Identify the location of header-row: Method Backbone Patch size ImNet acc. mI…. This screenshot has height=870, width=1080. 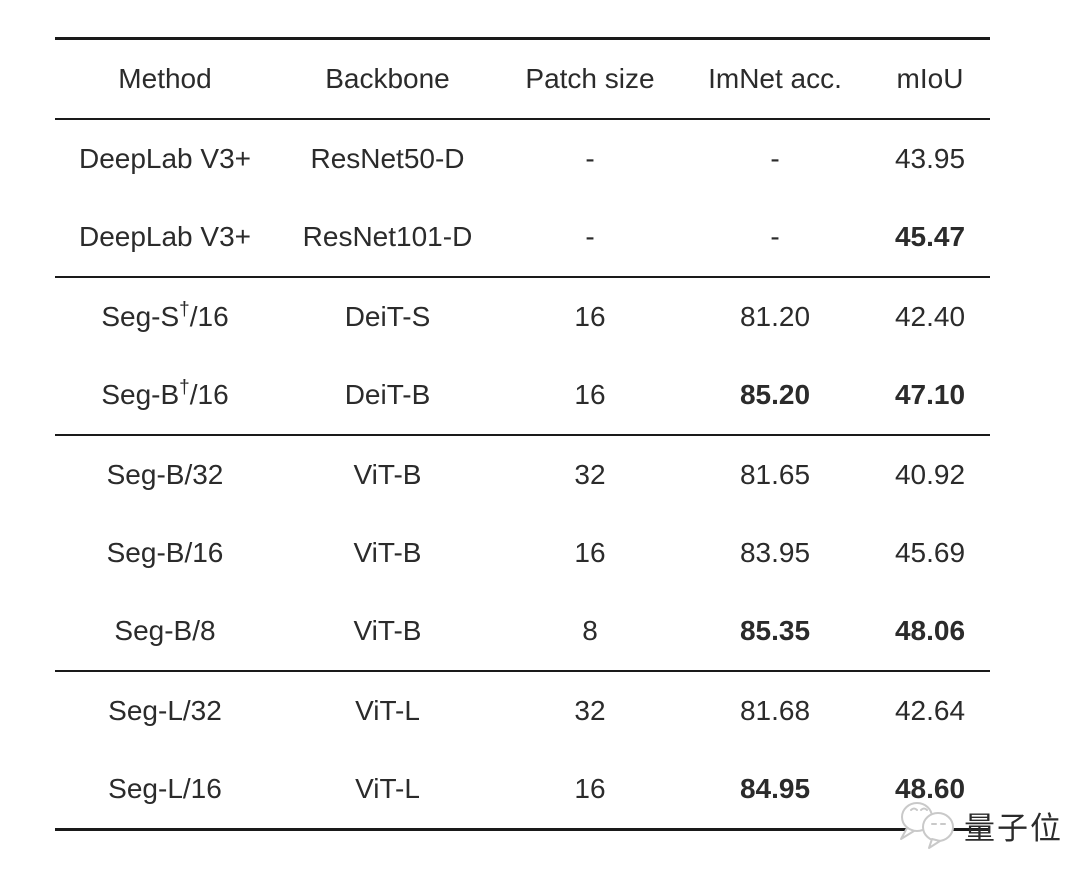
(522, 79).